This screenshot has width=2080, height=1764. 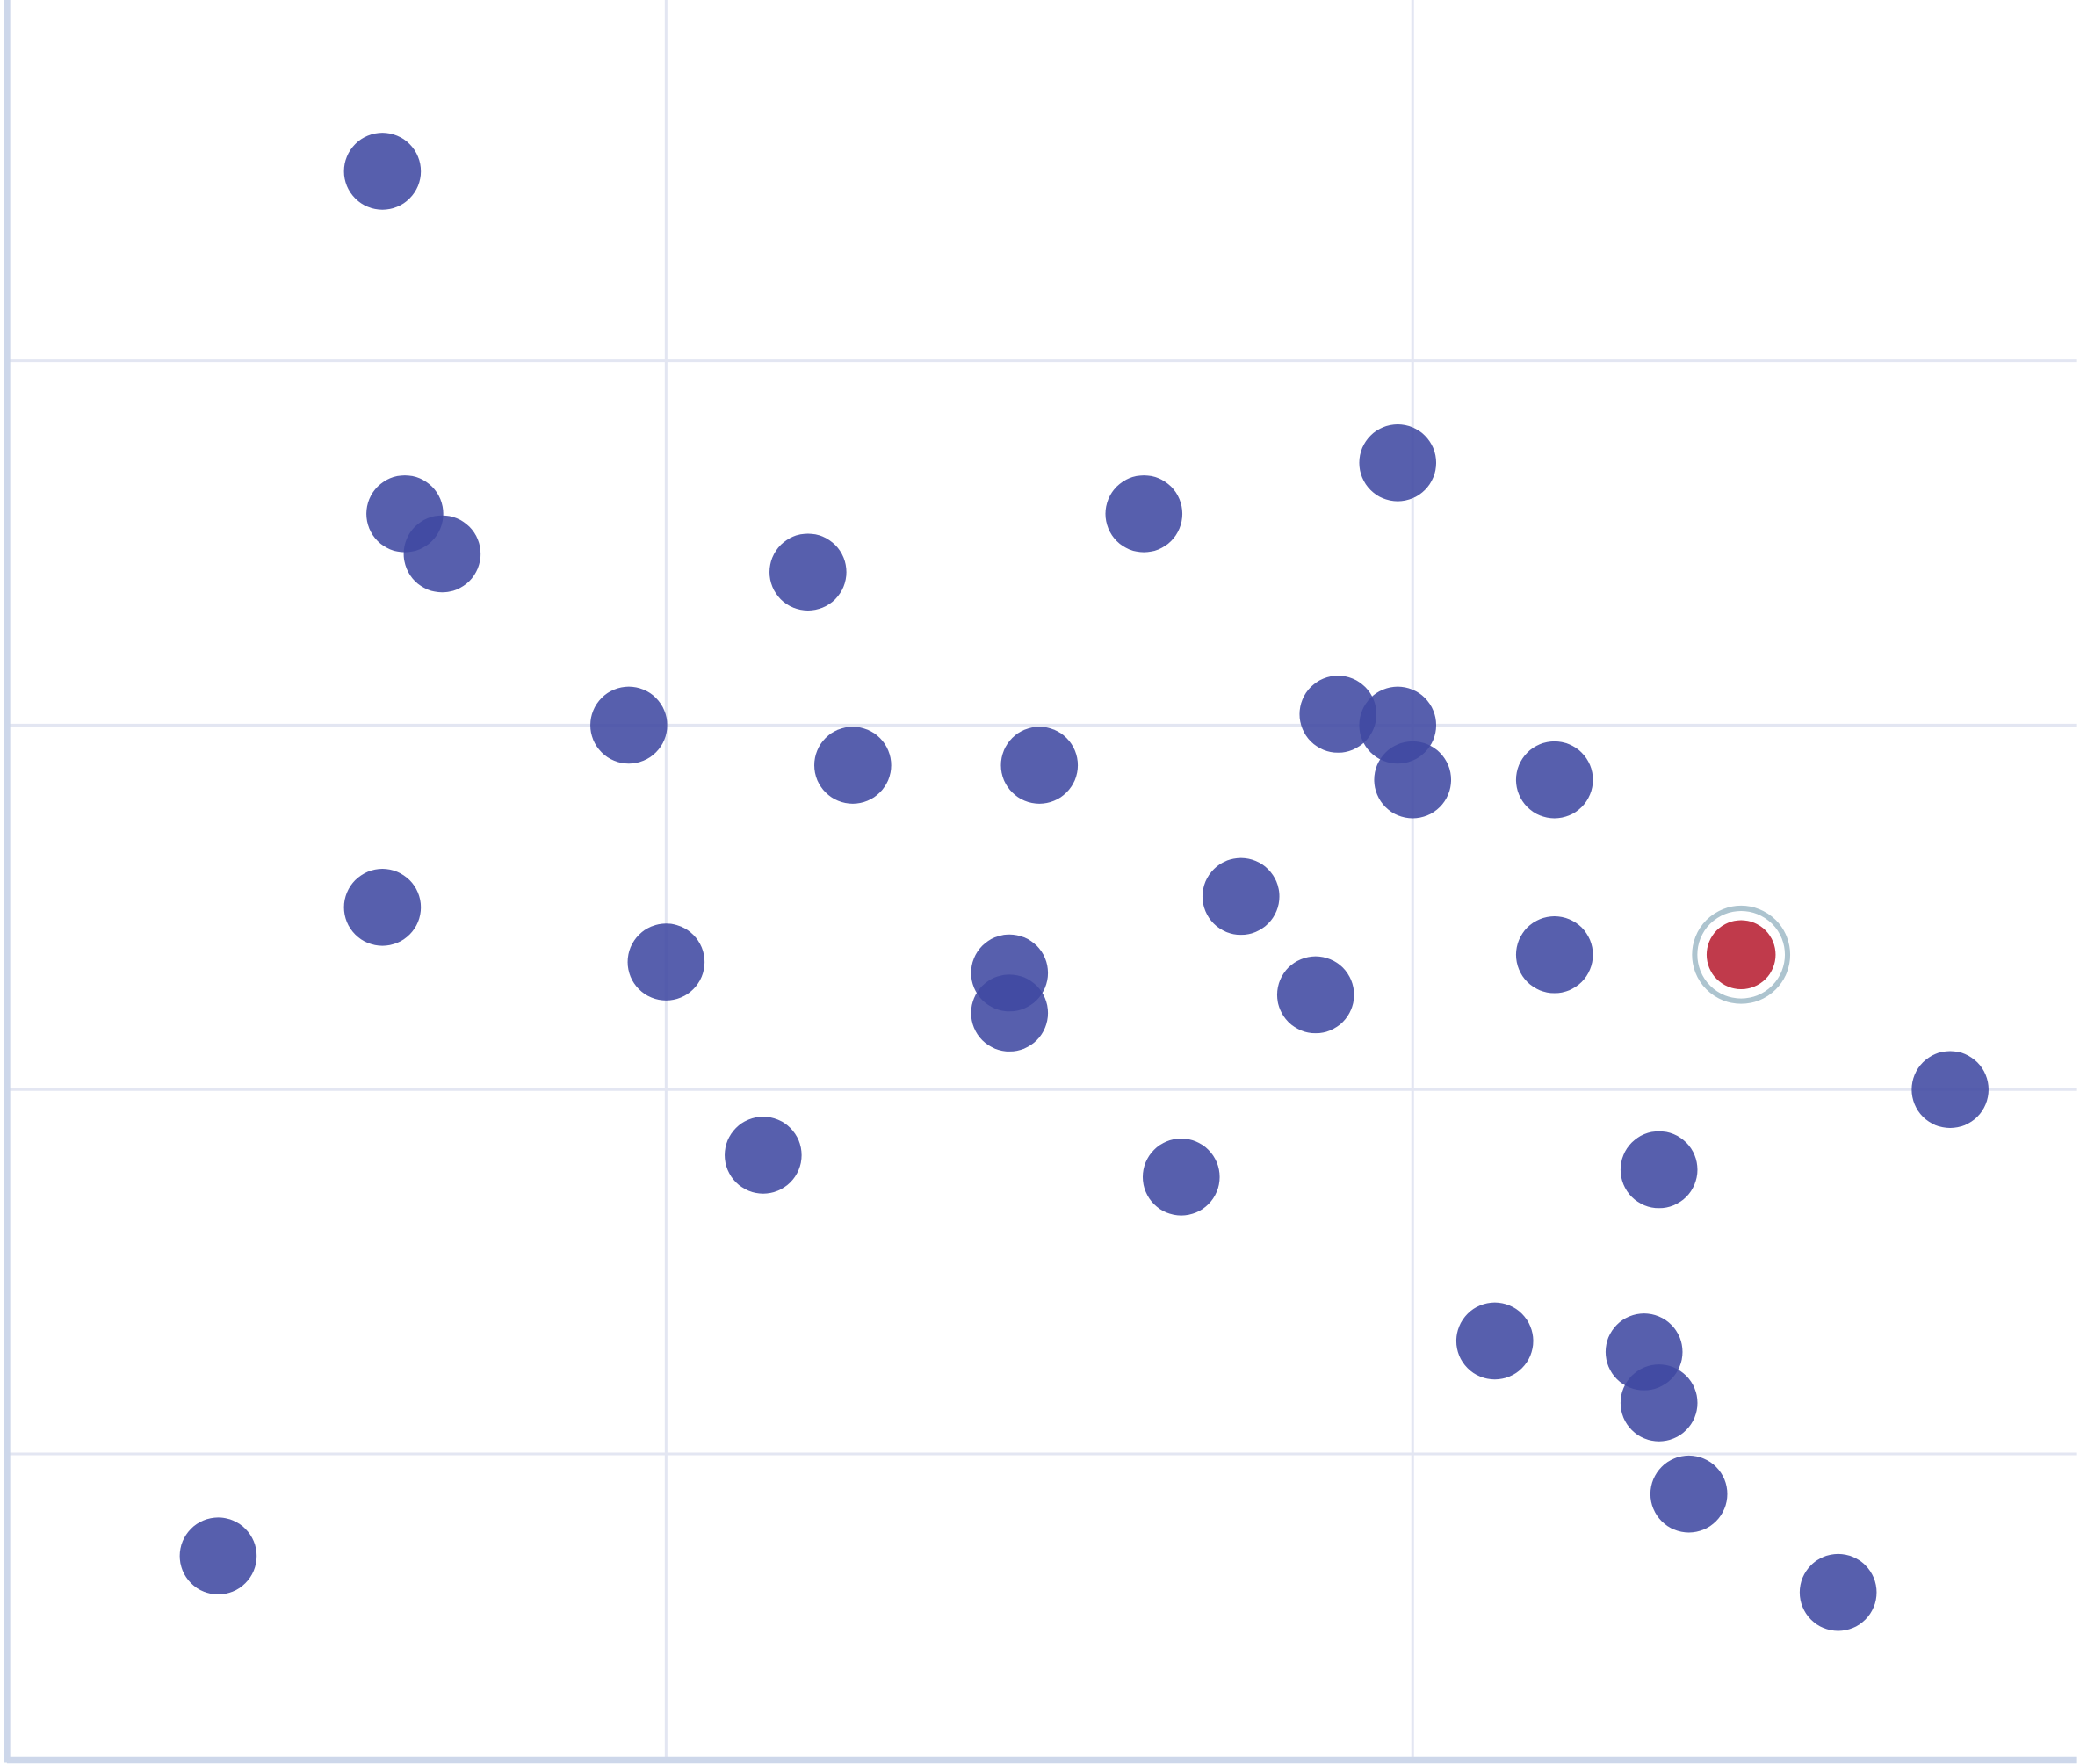 What do you see at coordinates (1741, 955) in the screenshot?
I see `highlighted-data-point` at bounding box center [1741, 955].